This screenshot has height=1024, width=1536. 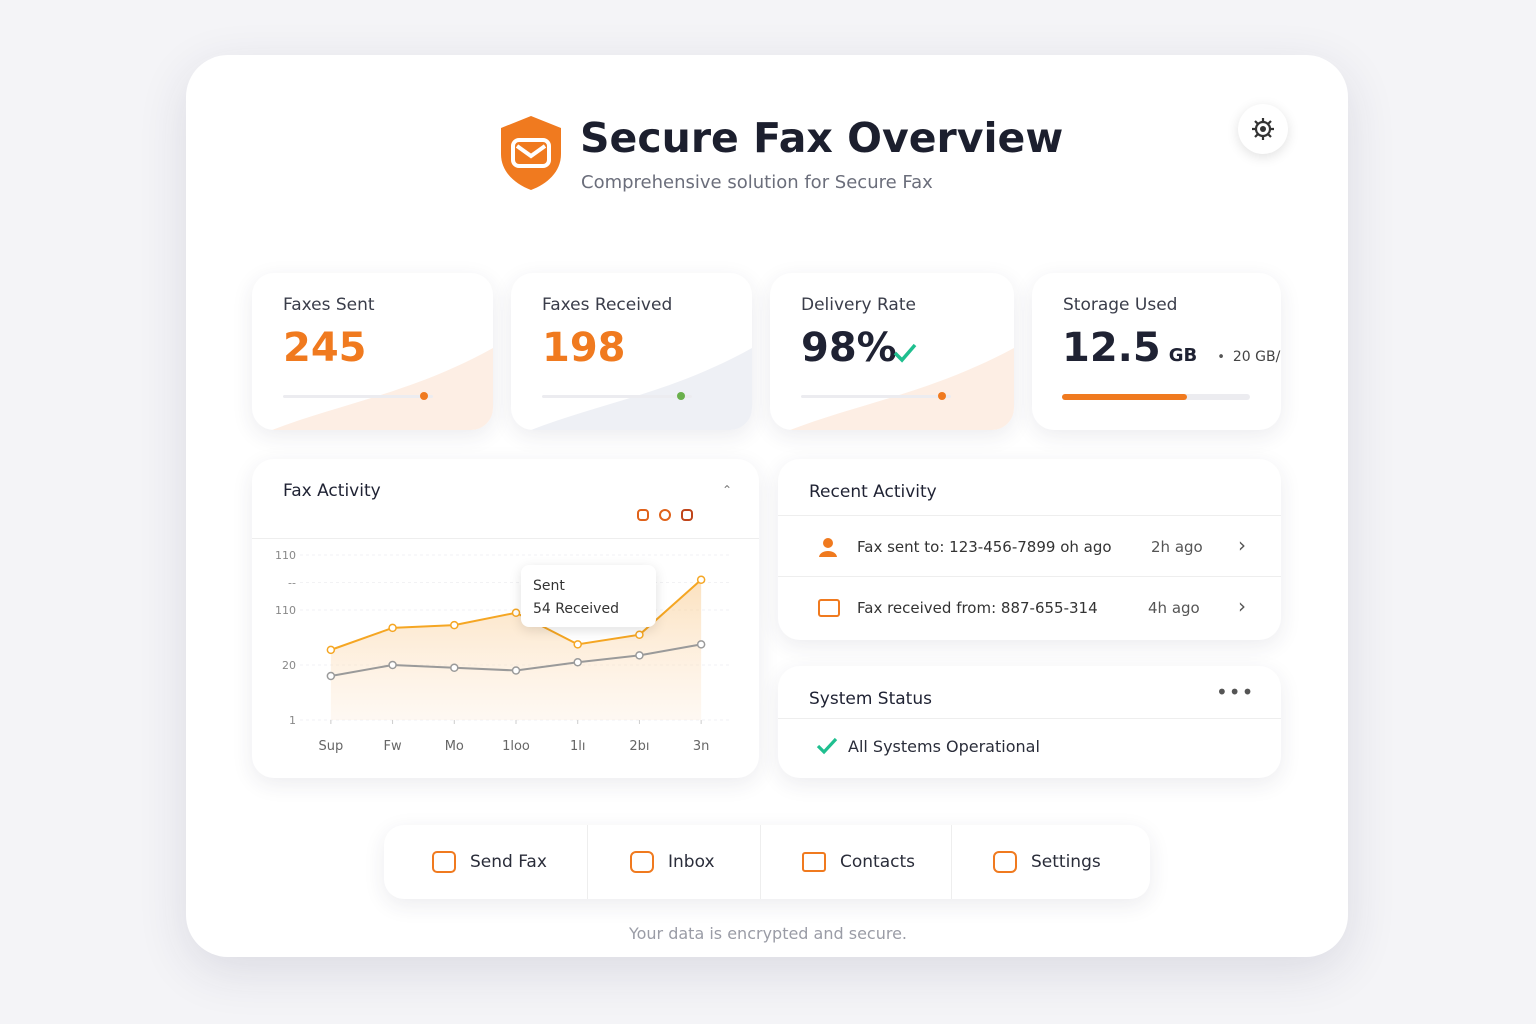 I want to click on stat-label: Delivery Rate, so click(x=858, y=305).